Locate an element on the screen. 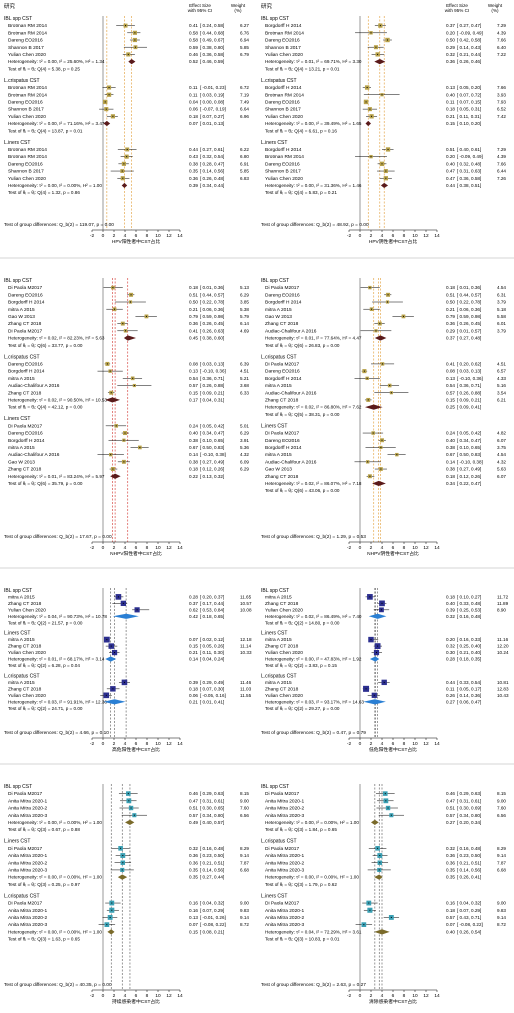 The width and height of the screenshot is (514, 1013). study-row: Borgdorff H 2014 0.50[ 0.22, 0.78] 3.79 is located at coordinates (385, 303).